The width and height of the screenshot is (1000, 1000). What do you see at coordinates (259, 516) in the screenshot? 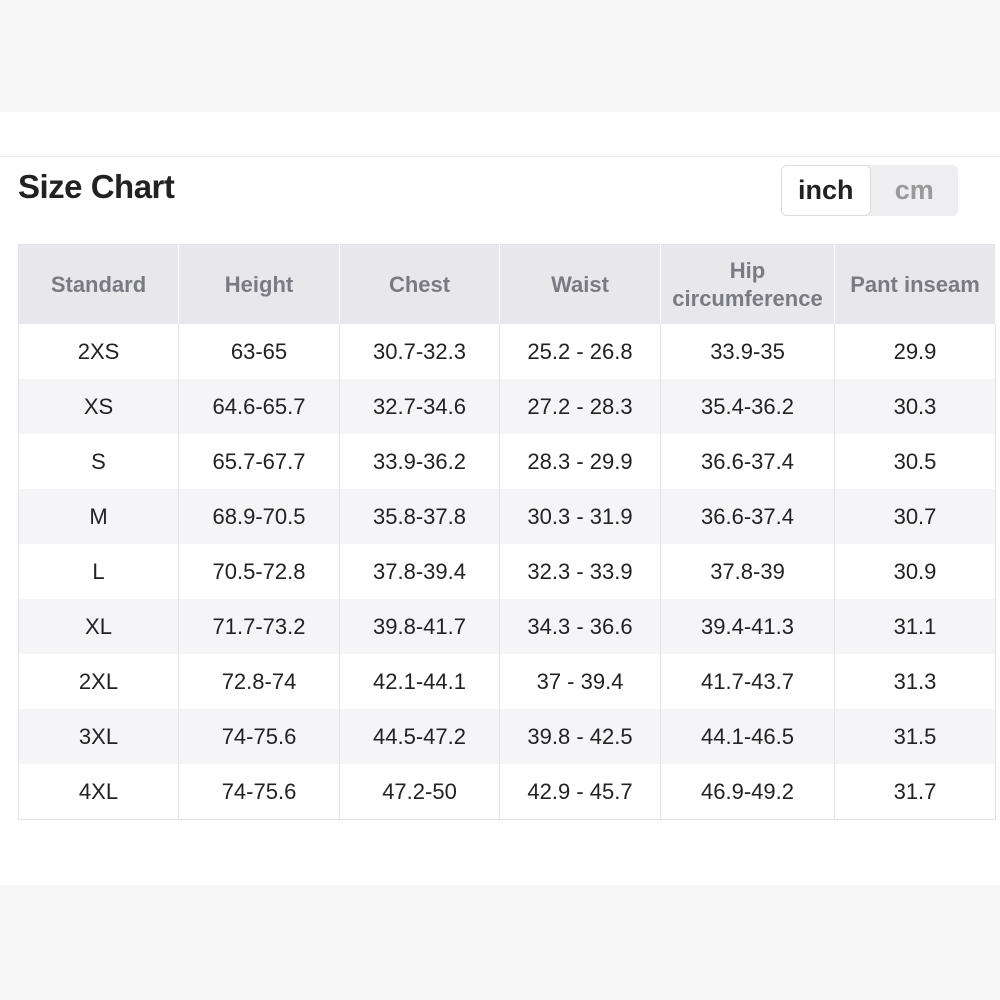
I see `table-cell: 68.9-70.5` at bounding box center [259, 516].